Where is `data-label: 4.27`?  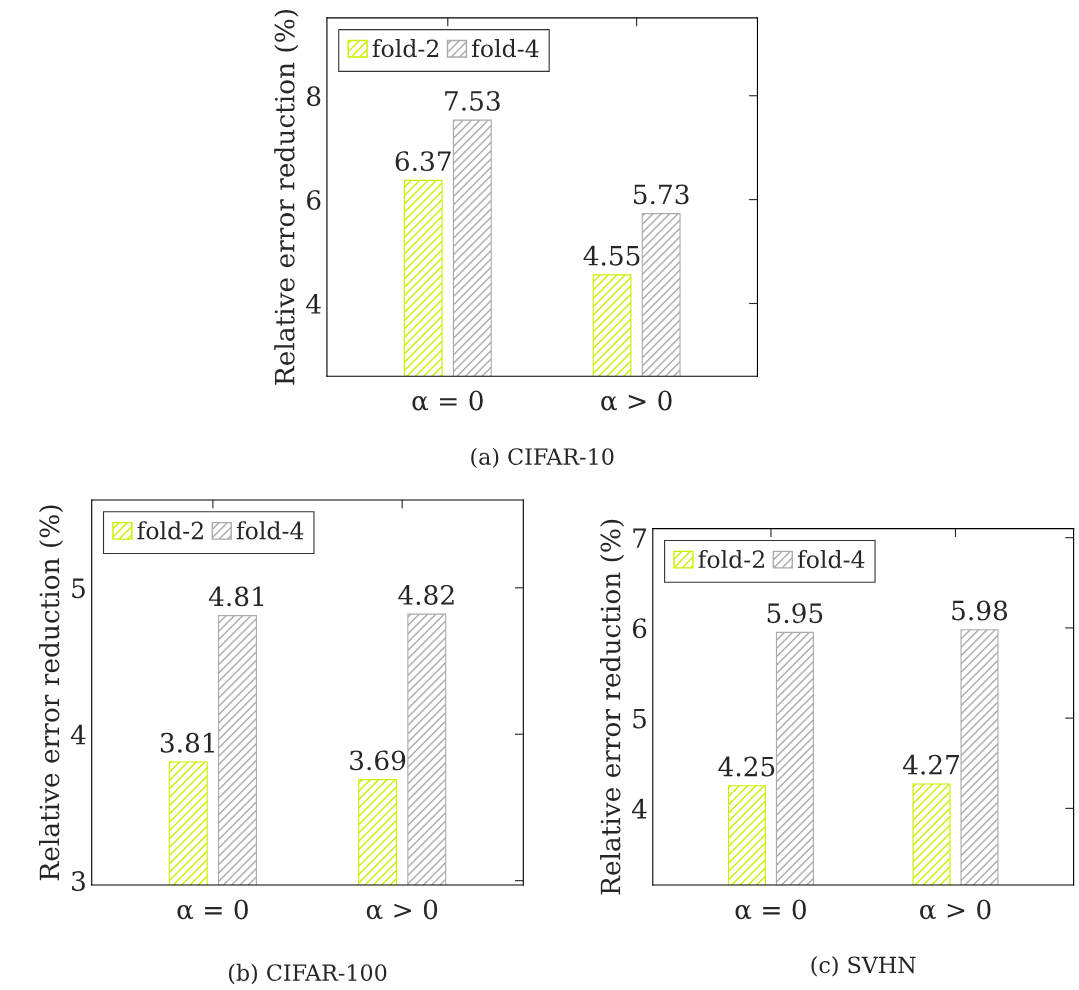 data-label: 4.27 is located at coordinates (930, 764).